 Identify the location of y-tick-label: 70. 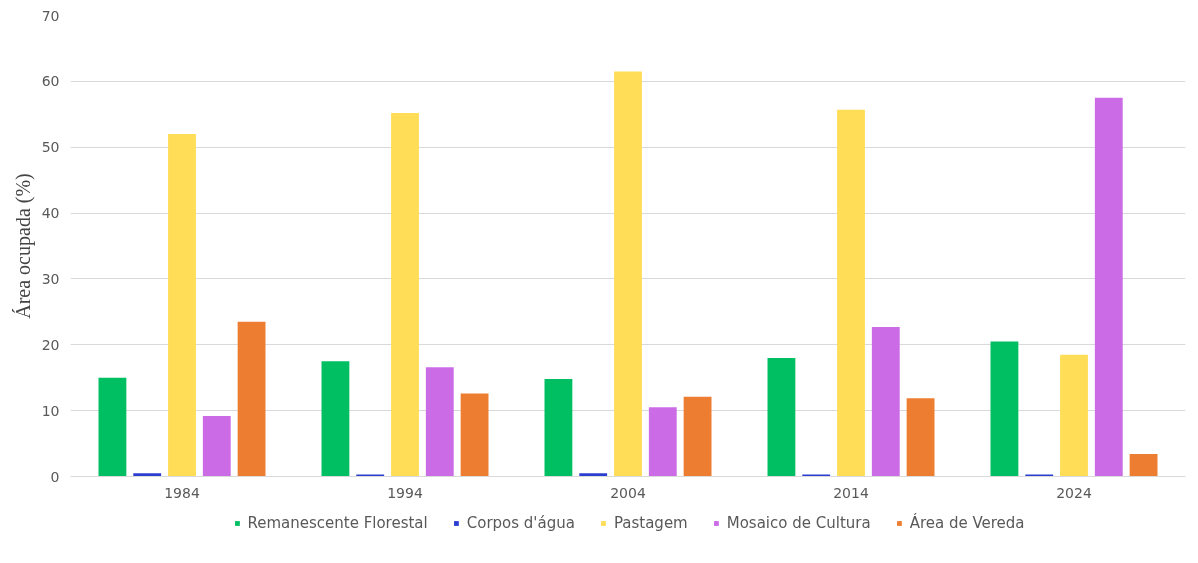
(50, 15).